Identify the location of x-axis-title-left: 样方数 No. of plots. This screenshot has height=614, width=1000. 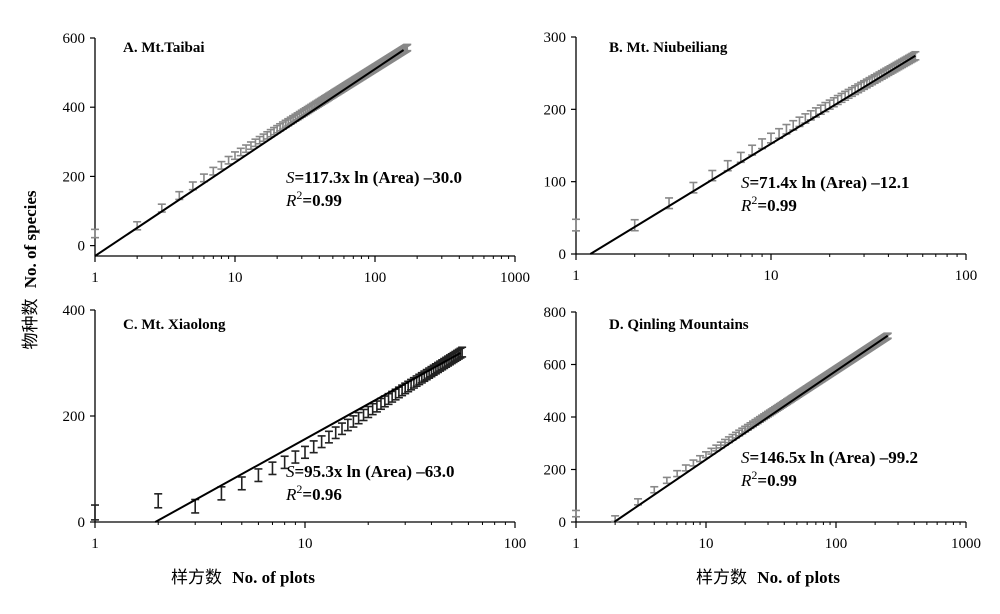
(243, 577).